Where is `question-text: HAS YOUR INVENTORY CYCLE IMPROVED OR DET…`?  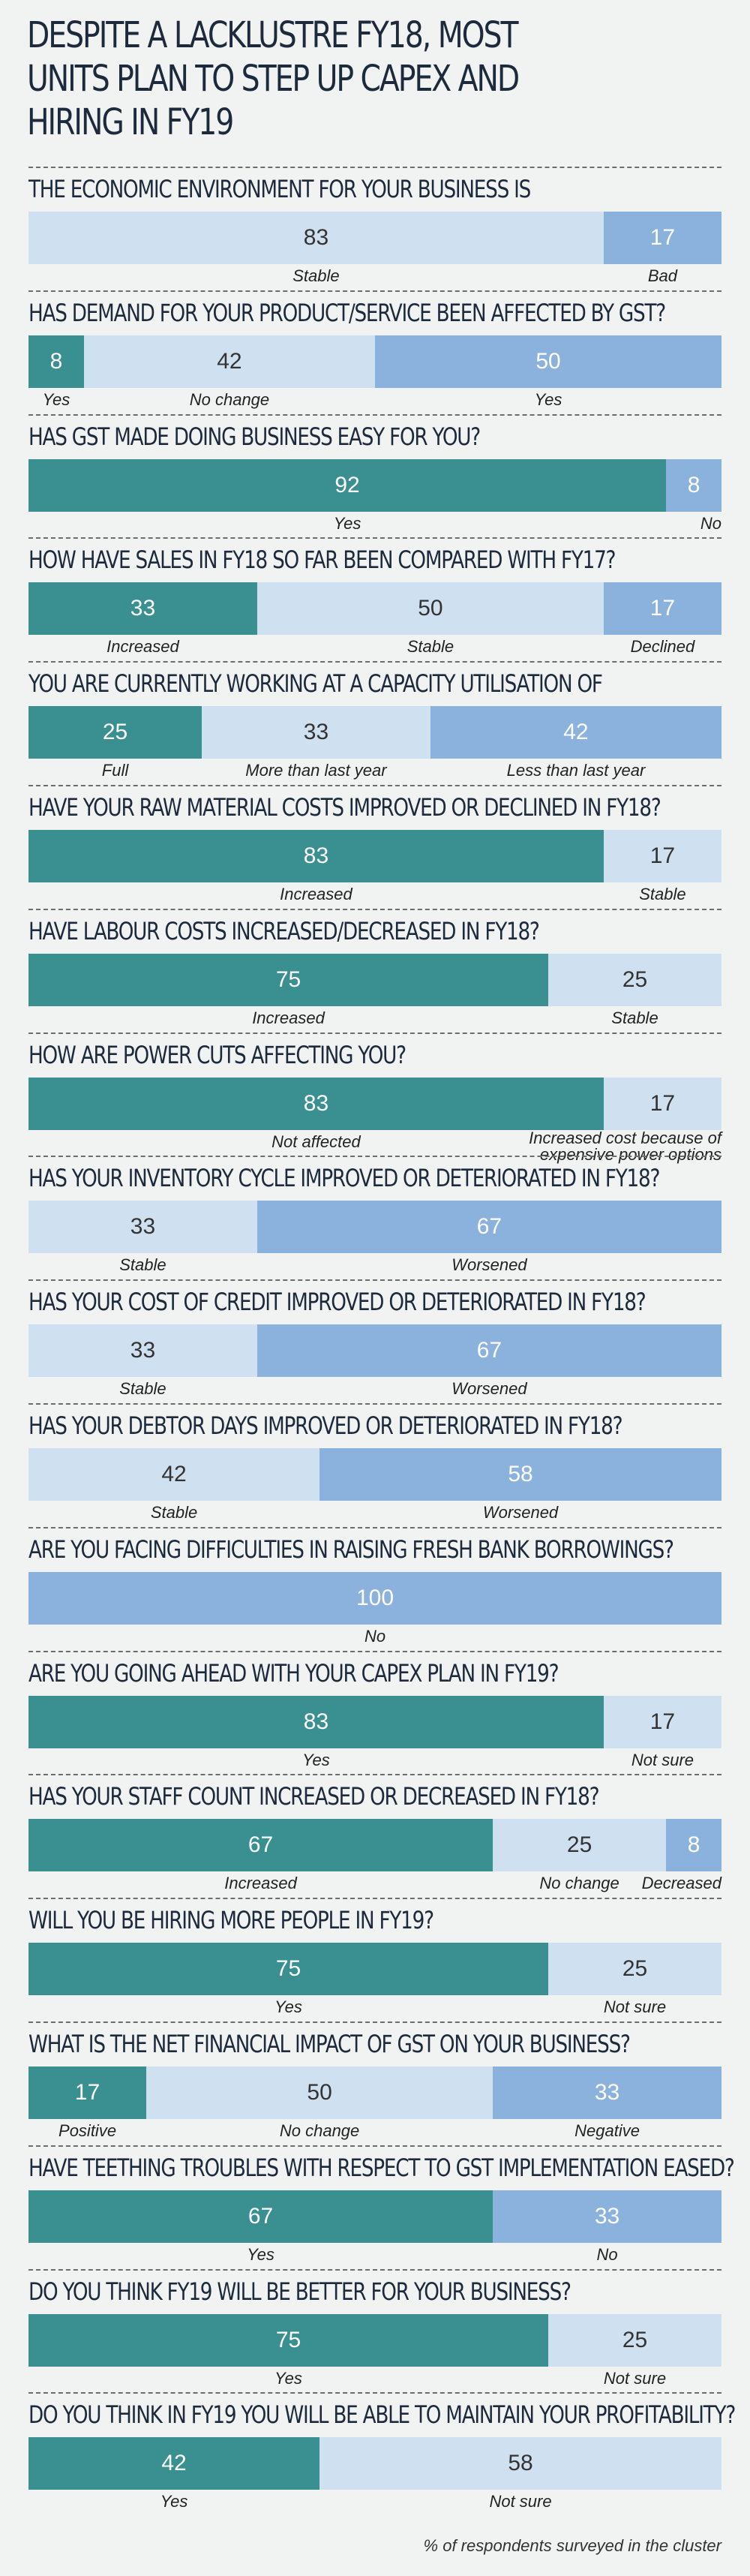 question-text: HAS YOUR INVENTORY CYCLE IMPROVED OR DET… is located at coordinates (344, 1178).